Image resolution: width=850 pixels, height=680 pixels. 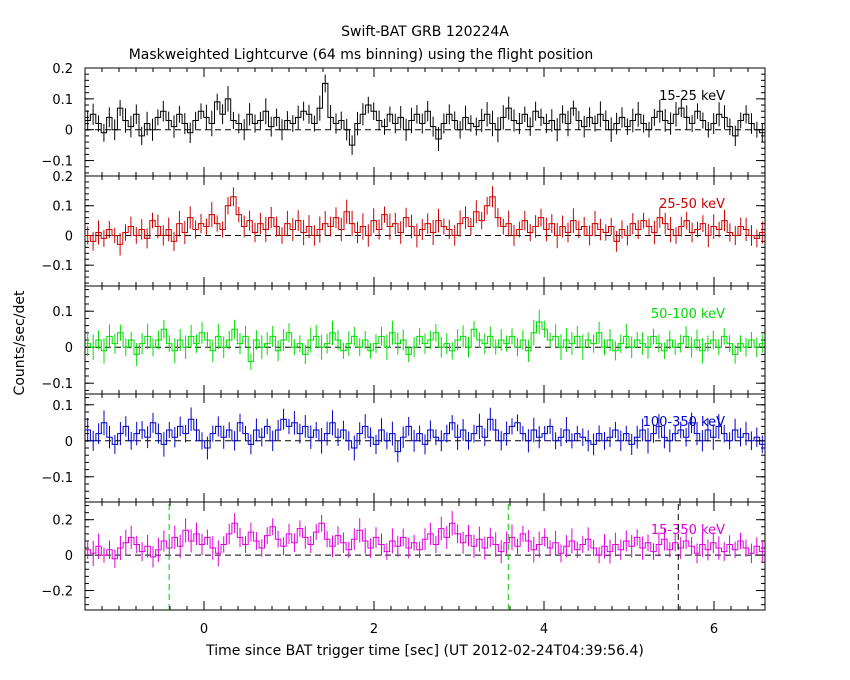 I want to click on band-label: 15-350 keV, so click(x=688, y=530).